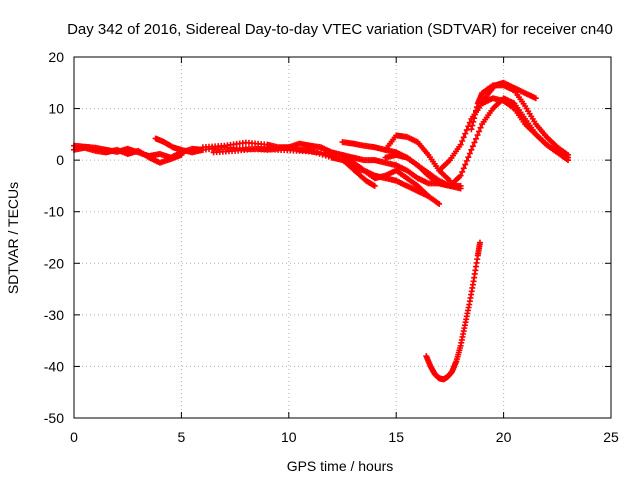 This screenshot has width=640, height=480. I want to click on x-tick-label: 10, so click(289, 437).